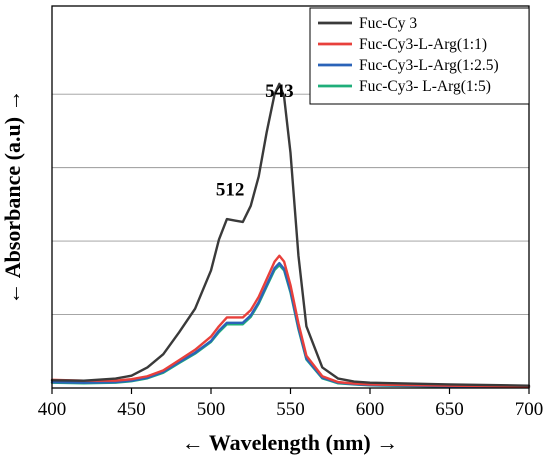  I want to click on peak-annotations: 512 543, so click(255, 140).